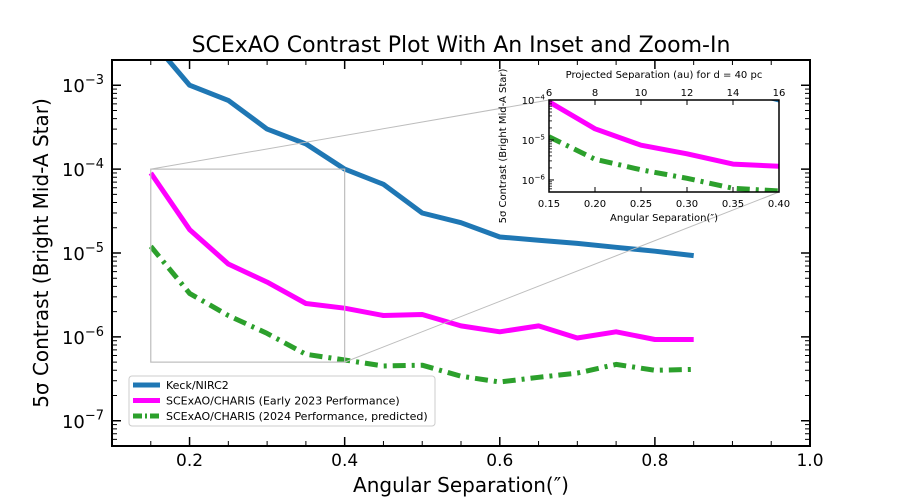 The height and width of the screenshot is (500, 900). What do you see at coordinates (344, 461) in the screenshot?
I see `x-tick-label: 0.4` at bounding box center [344, 461].